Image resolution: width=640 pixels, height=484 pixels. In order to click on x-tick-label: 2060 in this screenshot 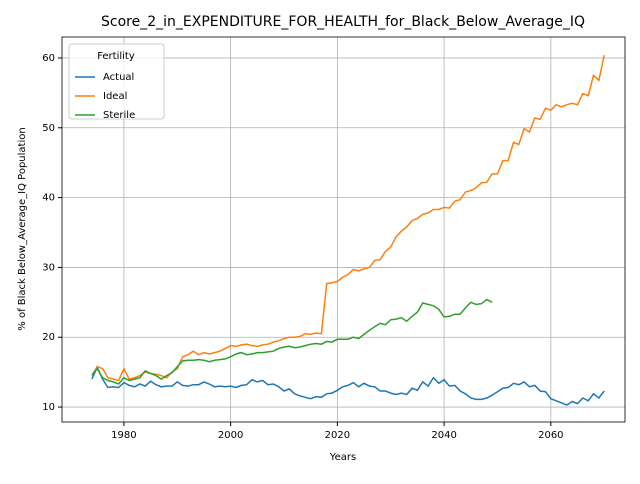, I will do `click(550, 435)`.